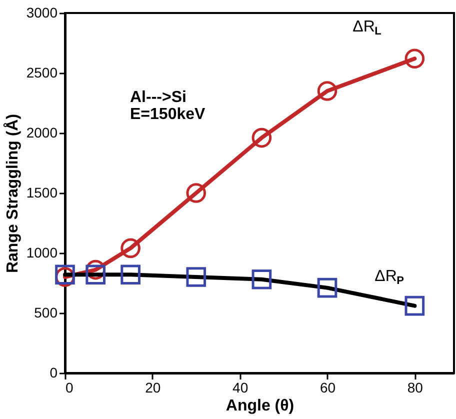 The height and width of the screenshot is (419, 456). I want to click on y-tick-label: 1000, so click(42, 252).